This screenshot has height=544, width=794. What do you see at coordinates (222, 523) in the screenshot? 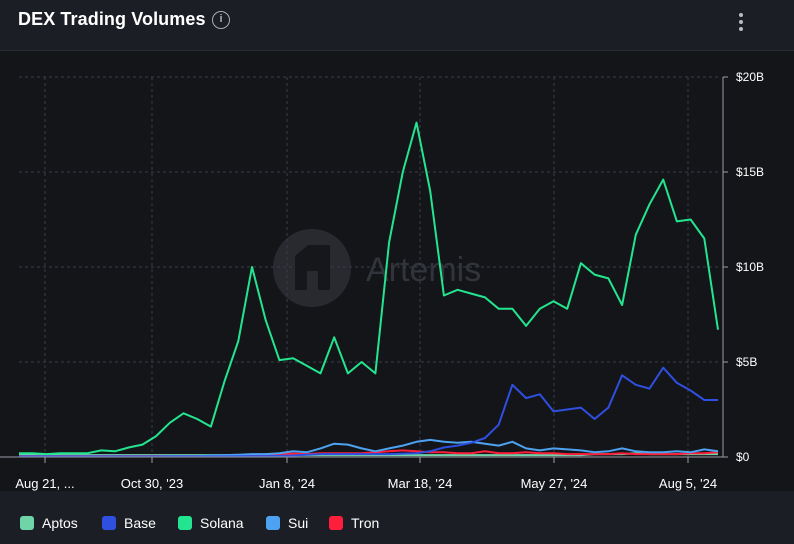
I see `legend-label: Solana` at bounding box center [222, 523].